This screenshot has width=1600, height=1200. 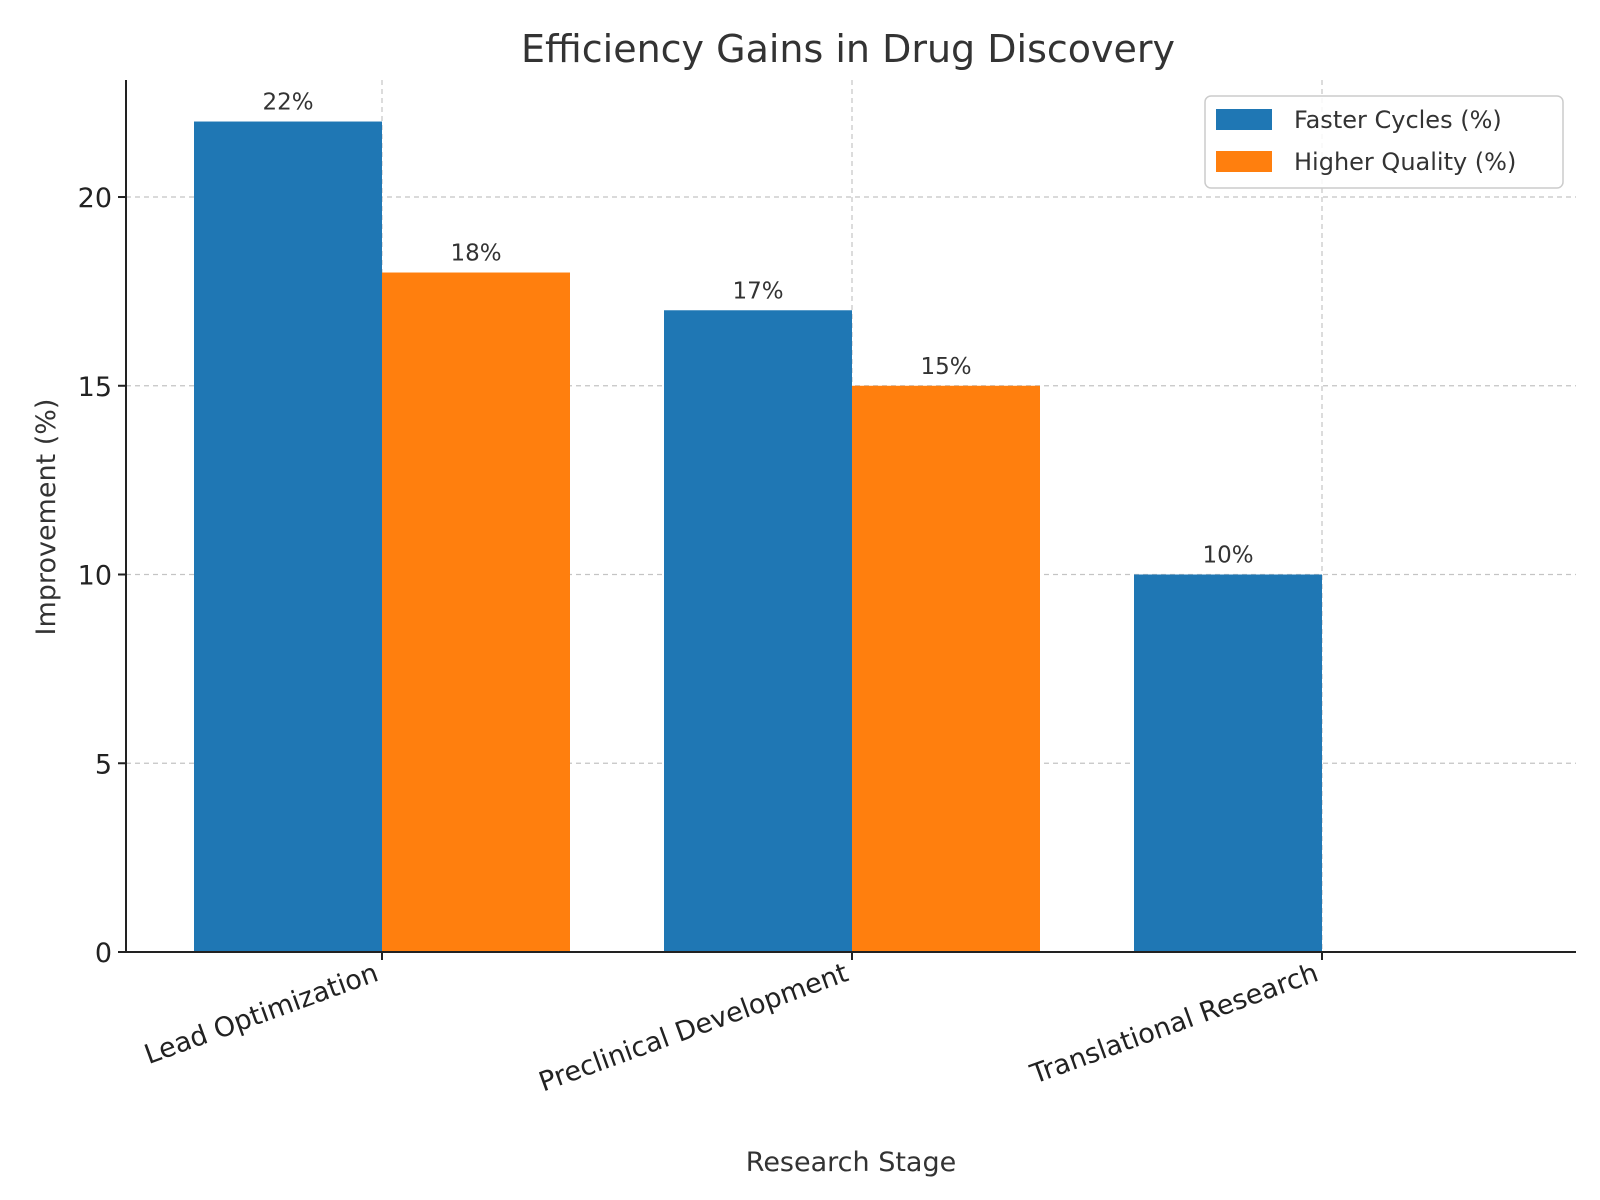 I want to click on y-tick-label: 20, so click(x=95, y=198).